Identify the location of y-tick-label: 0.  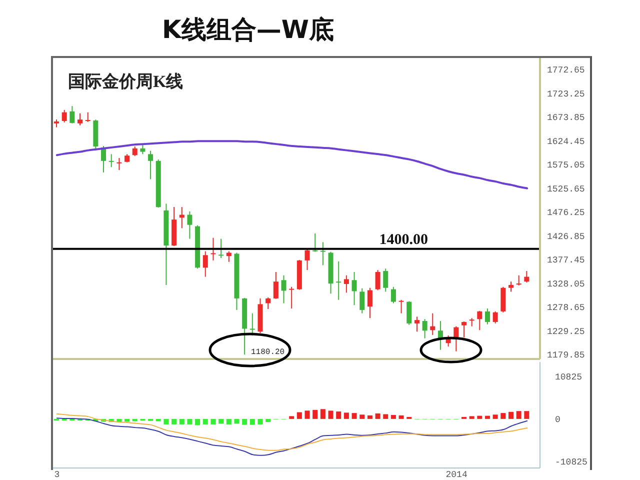
(557, 419).